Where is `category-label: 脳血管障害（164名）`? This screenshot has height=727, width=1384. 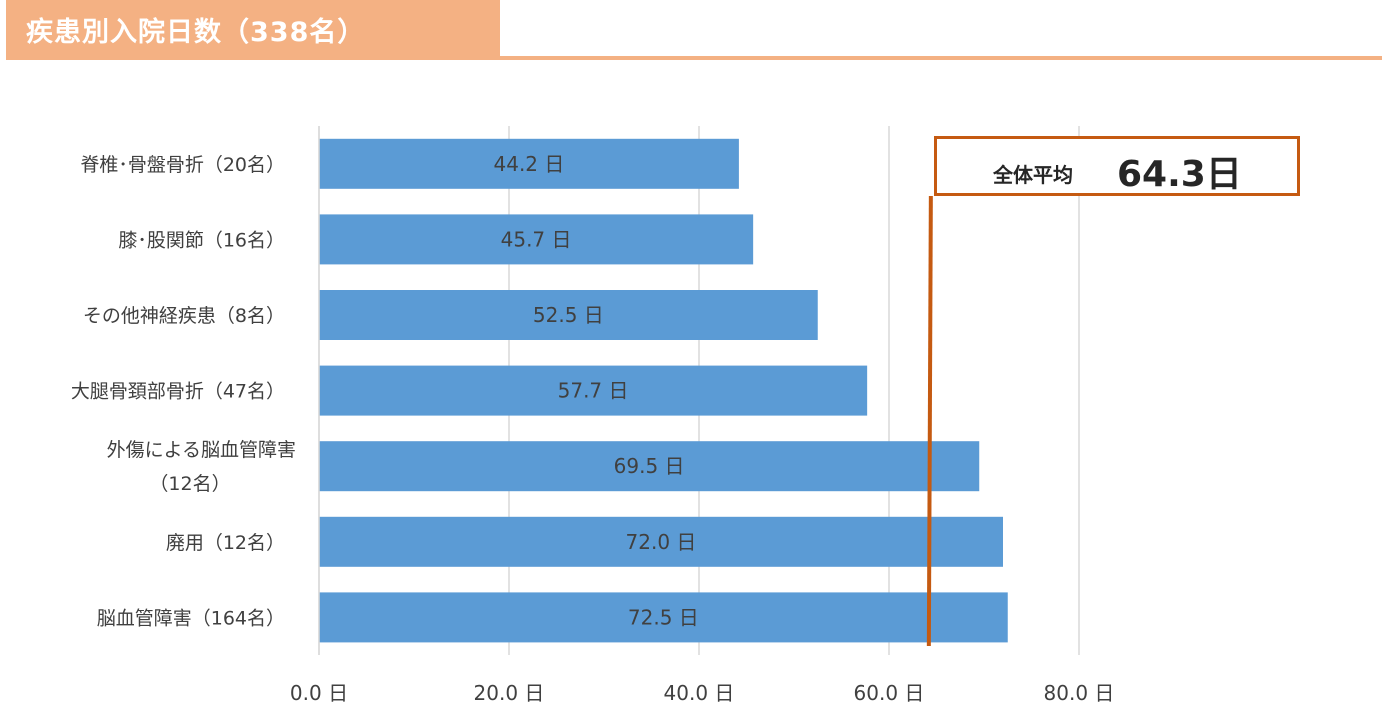
category-label: 脳血管障害（164名） is located at coordinates (191, 618).